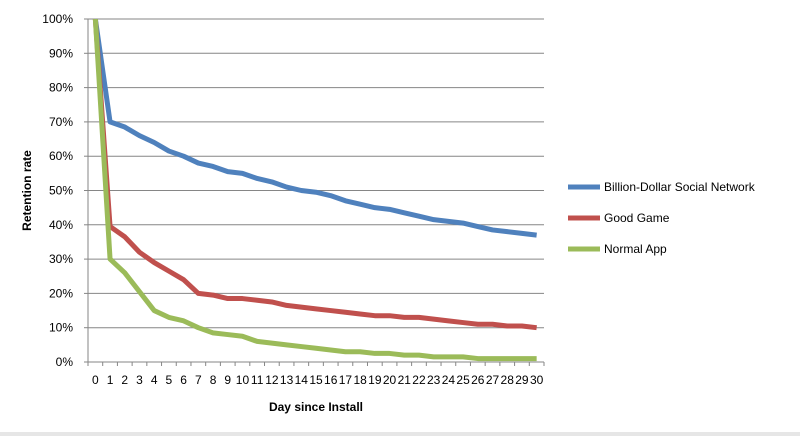 The width and height of the screenshot is (800, 436). I want to click on y-tick-label: 50%, so click(61, 191).